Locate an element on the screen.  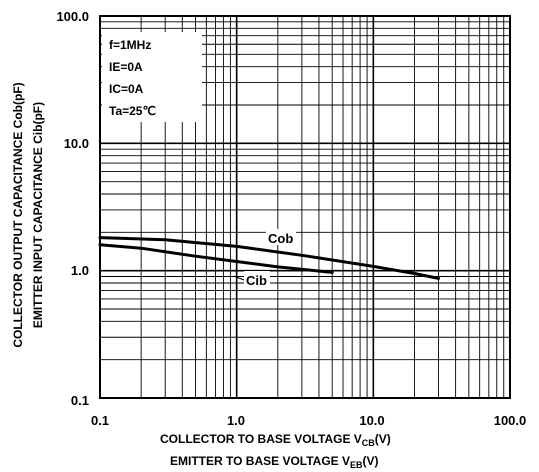
x-tick-label-1: 1.0 is located at coordinates (236, 420).